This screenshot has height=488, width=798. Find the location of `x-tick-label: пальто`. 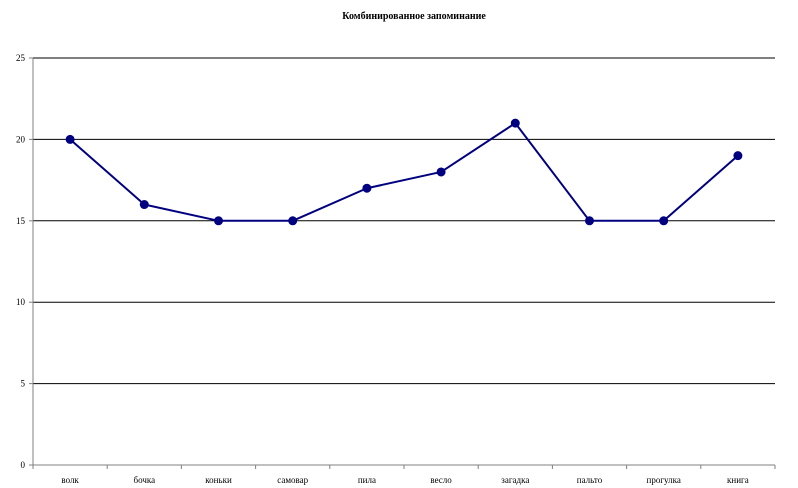

x-tick-label: пальто is located at coordinates (590, 480).